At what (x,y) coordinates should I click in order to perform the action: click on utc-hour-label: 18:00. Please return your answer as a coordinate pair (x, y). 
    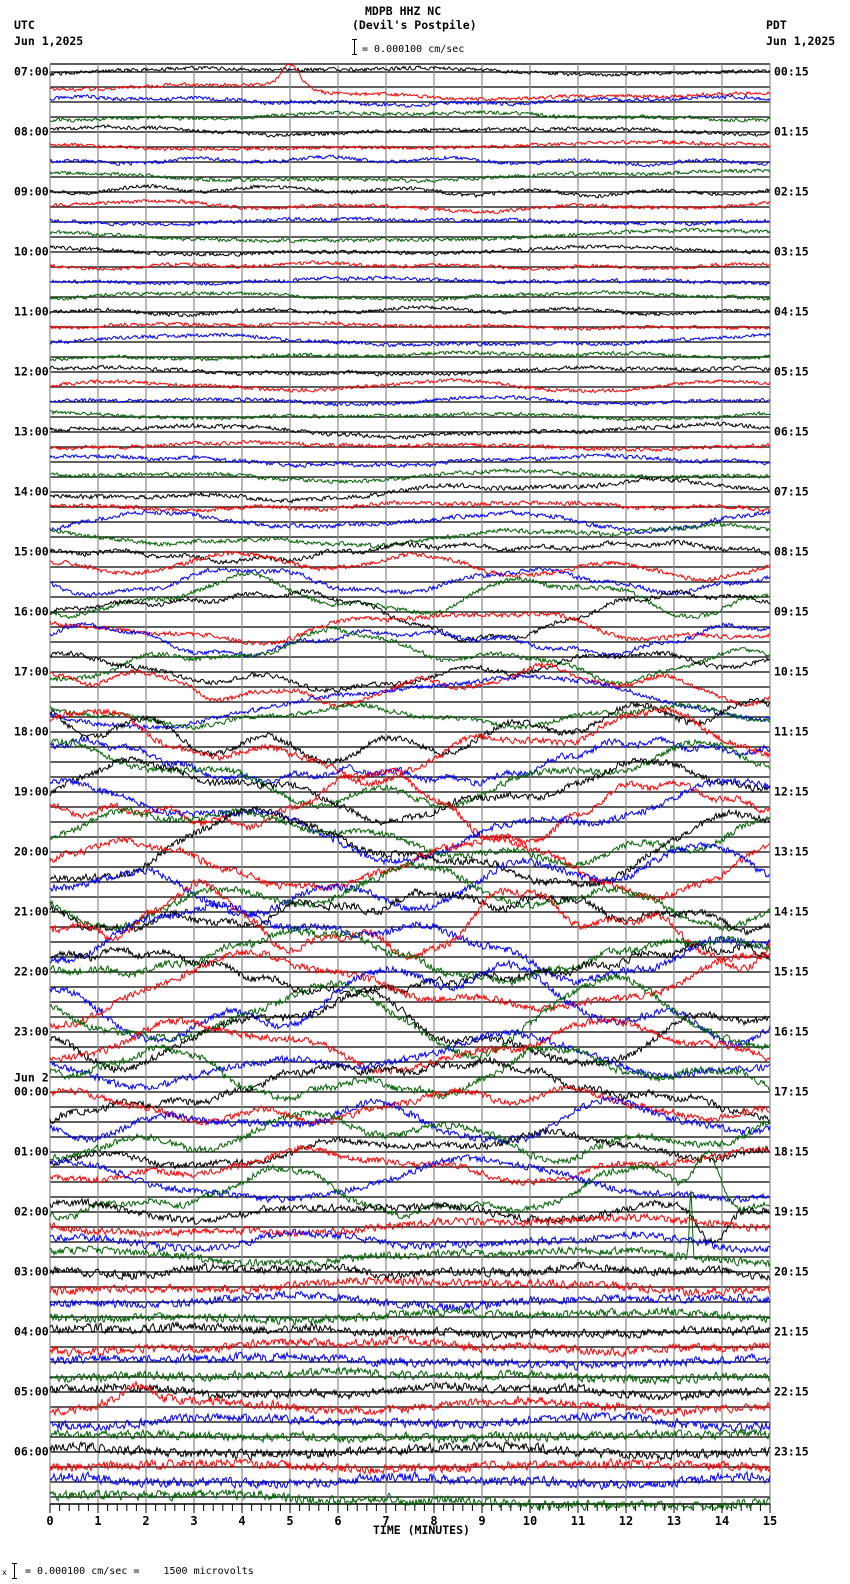
    Looking at the image, I should click on (31, 731).